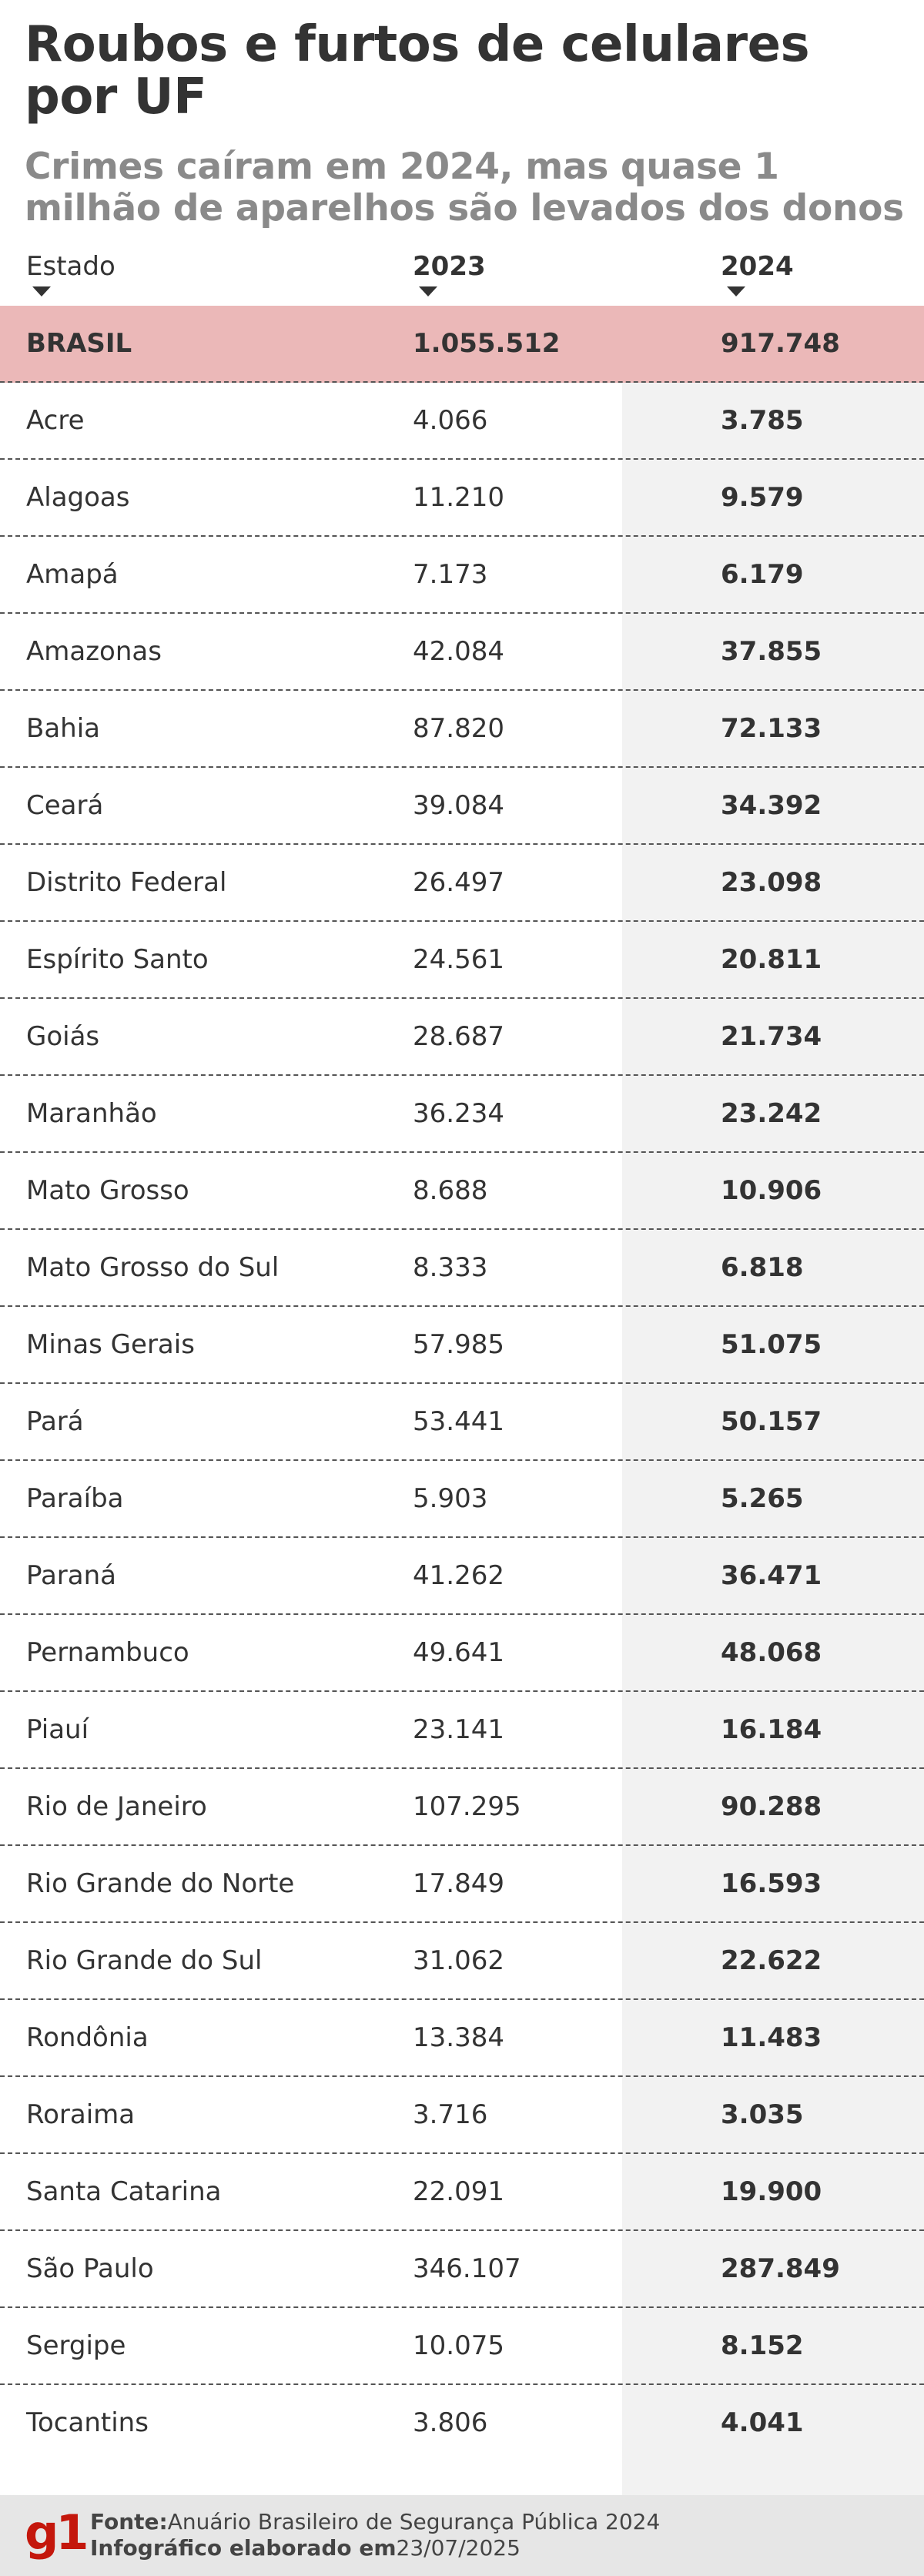  What do you see at coordinates (757, 272) in the screenshot?
I see `column-header-2024: 2024` at bounding box center [757, 272].